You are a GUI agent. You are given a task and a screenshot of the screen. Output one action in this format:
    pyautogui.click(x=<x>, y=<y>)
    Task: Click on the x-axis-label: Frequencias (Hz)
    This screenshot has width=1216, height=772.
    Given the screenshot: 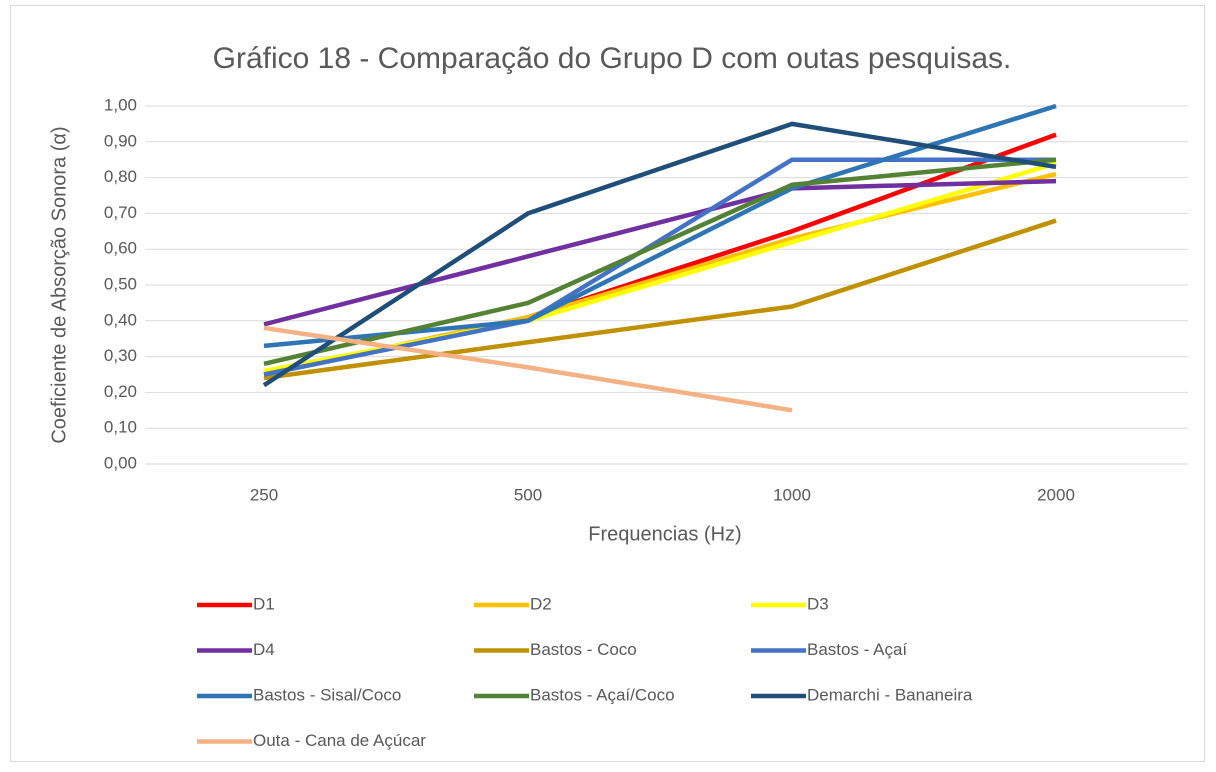 What is the action you would take?
    pyautogui.click(x=664, y=534)
    